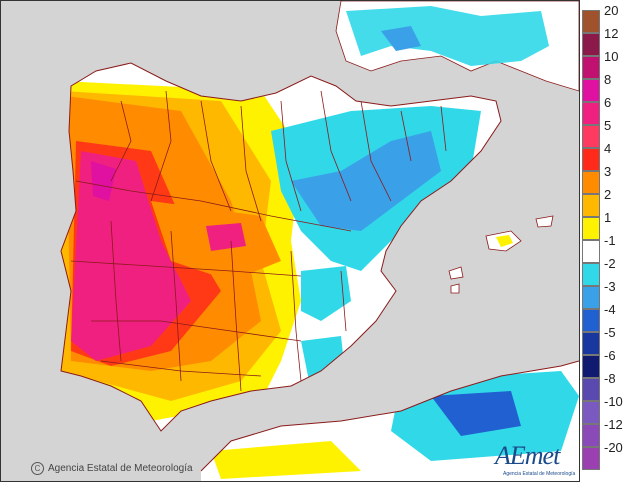 Image resolution: width=630 pixels, height=500 pixels. What do you see at coordinates (610, 240) in the screenshot?
I see `legend-label: -1` at bounding box center [610, 240].